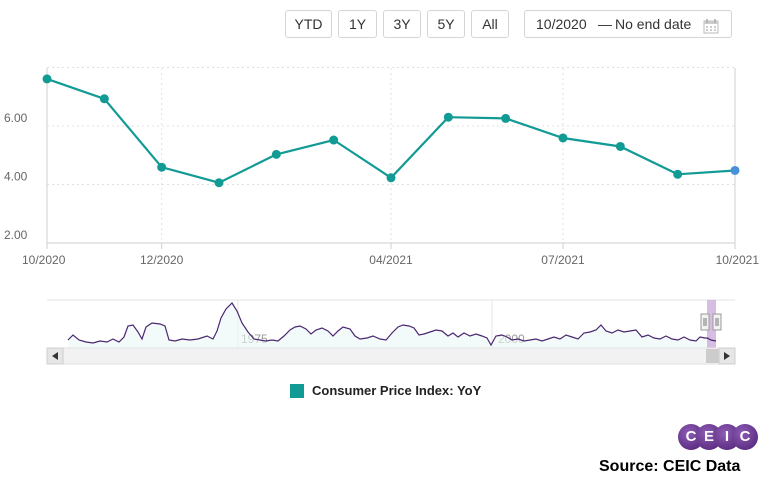 Image resolution: width=765 pixels, height=481 pixels. Describe the element at coordinates (334, 140) in the screenshot. I see `data-point-03-2021` at that location.